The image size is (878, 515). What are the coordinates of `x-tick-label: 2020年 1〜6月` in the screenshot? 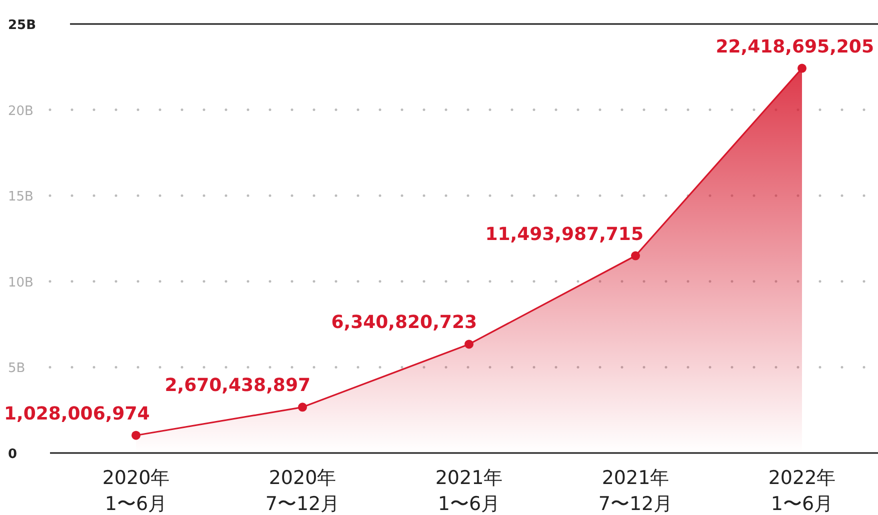 It's located at (136, 491).